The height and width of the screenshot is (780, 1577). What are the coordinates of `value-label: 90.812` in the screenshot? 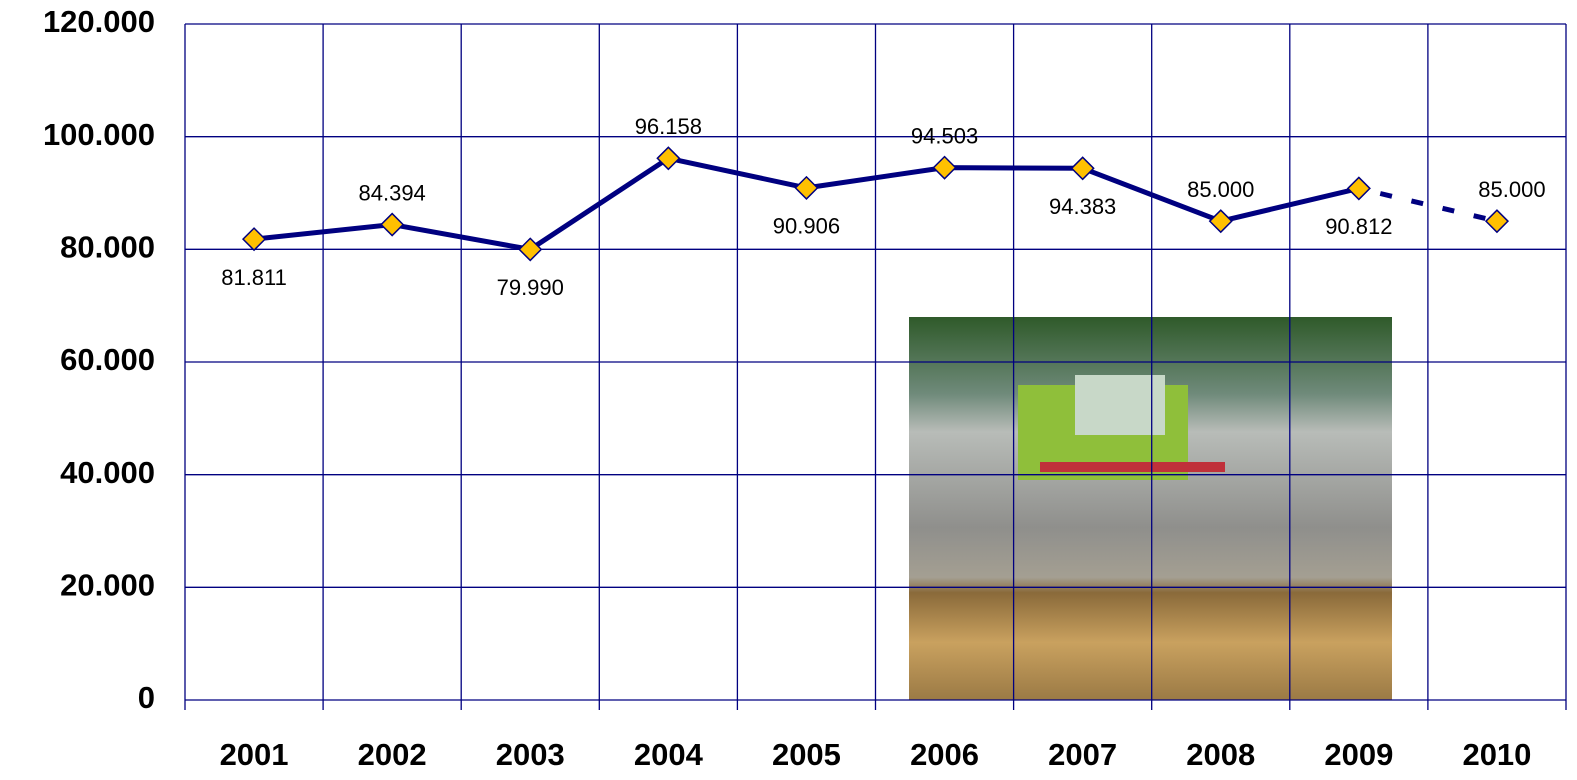 It's located at (1358, 226).